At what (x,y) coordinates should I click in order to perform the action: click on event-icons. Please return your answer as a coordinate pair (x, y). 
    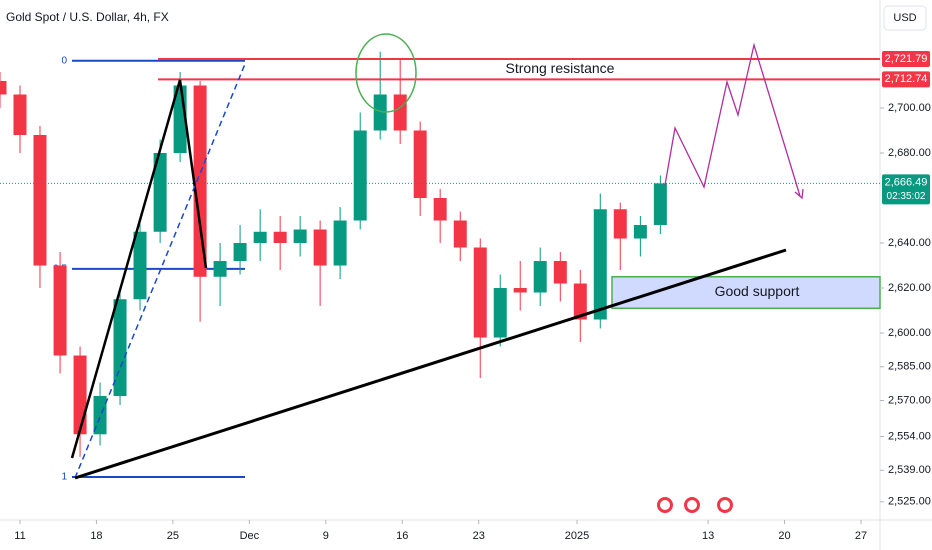
    Looking at the image, I should click on (695, 505).